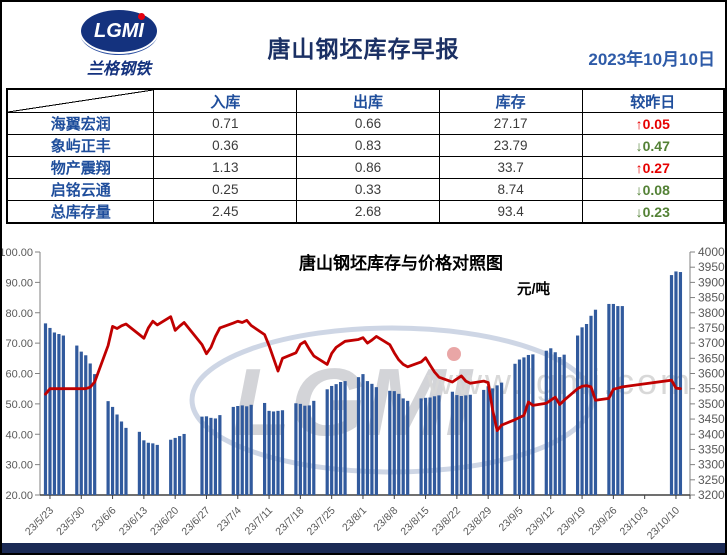 The image size is (727, 555). What do you see at coordinates (225, 123) in the screenshot?
I see `inbound-value: 0.71` at bounding box center [225, 123].